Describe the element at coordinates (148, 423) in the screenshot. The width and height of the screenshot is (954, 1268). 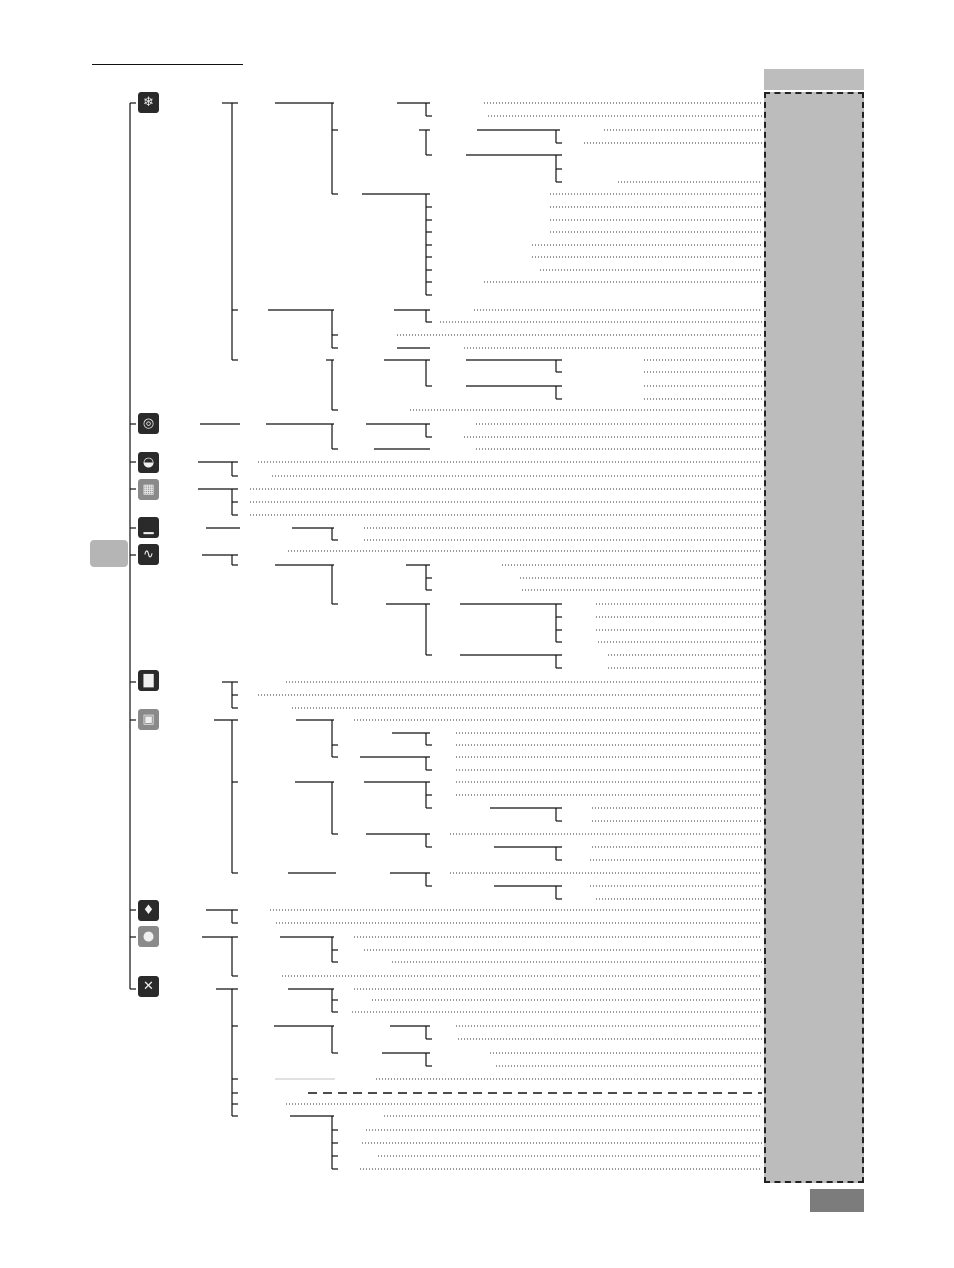
I see `disc-icon: ◎` at that location.